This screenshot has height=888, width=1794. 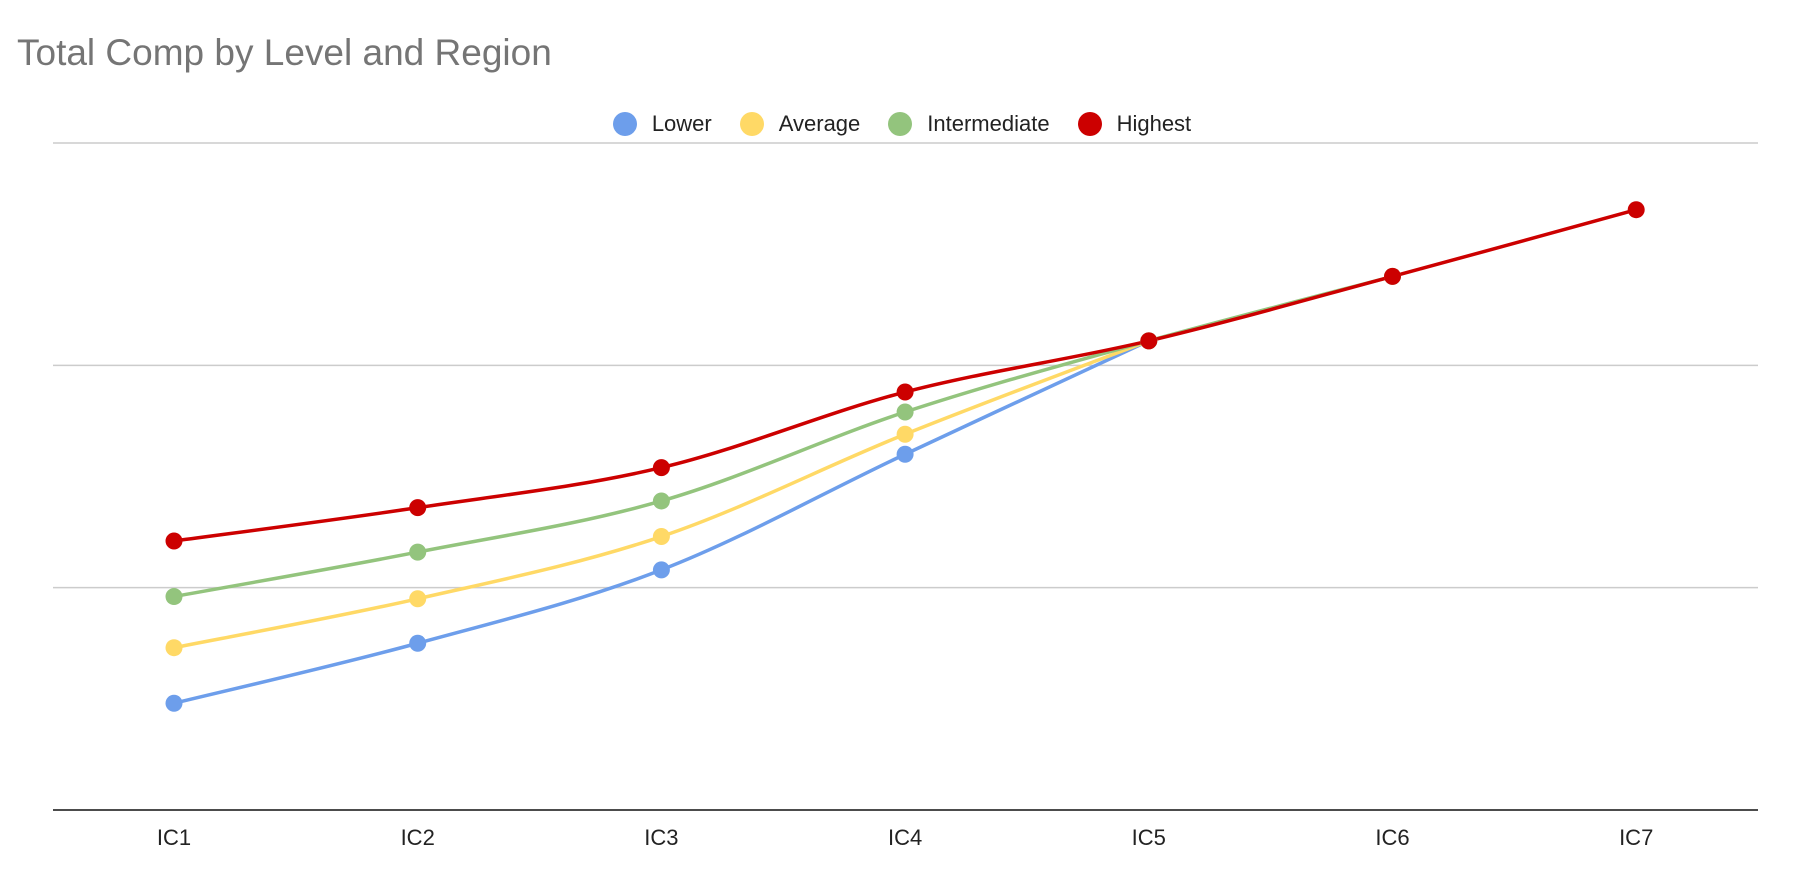 I want to click on chart-title: Total Comp by Level and Region, so click(x=284, y=52).